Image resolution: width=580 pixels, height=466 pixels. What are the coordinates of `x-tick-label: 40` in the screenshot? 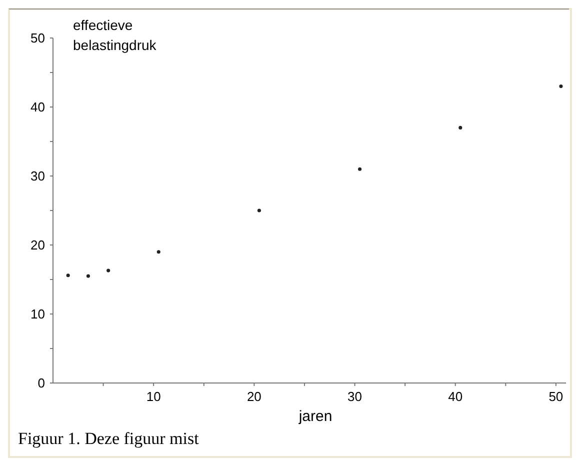 It's located at (455, 396).